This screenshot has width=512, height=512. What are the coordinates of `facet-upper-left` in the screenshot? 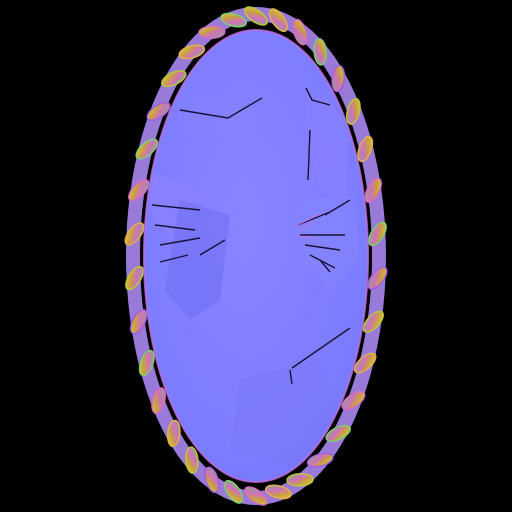 It's located at (220, 117).